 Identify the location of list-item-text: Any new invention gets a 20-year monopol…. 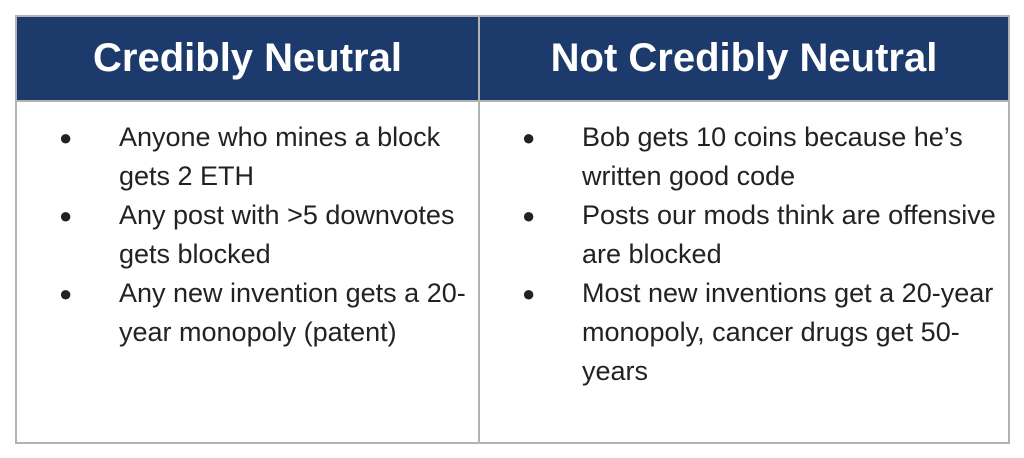
(292, 312).